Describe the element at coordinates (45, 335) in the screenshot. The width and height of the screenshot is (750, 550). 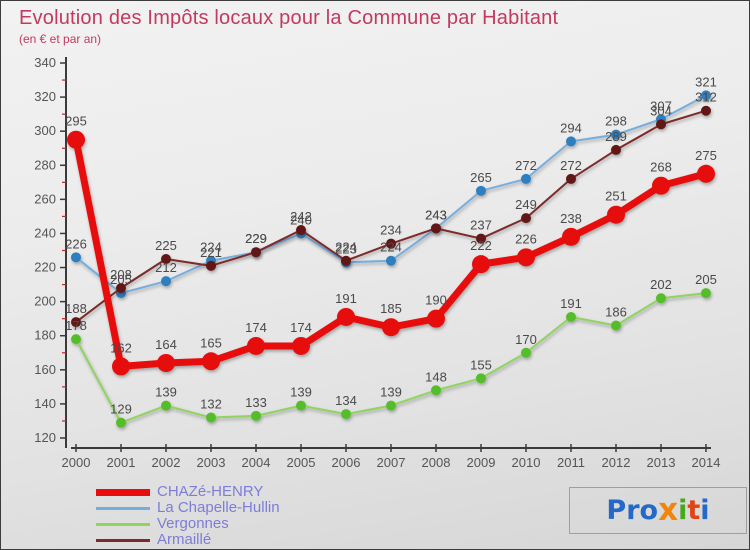
I see `y-tick-label: 180` at that location.